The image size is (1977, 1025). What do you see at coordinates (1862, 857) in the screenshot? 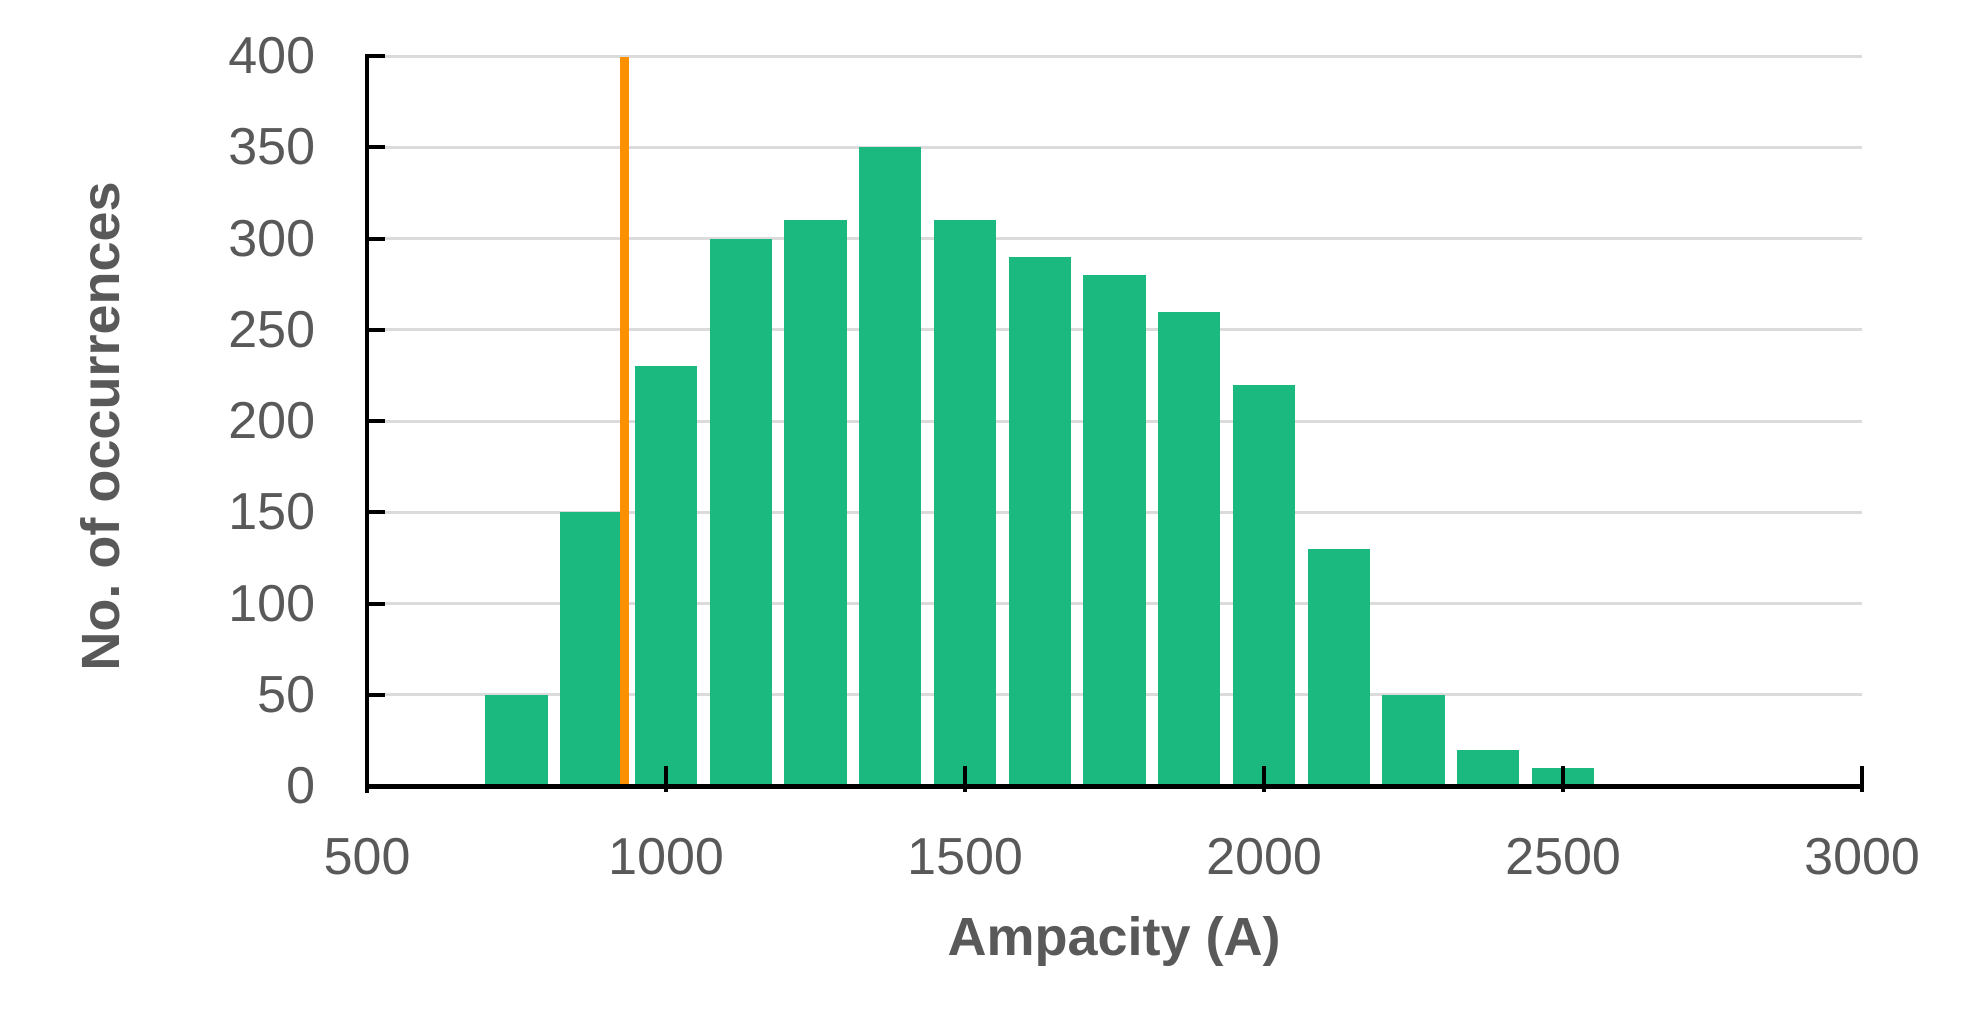
I see `x-tick-label-3000: 3000` at bounding box center [1862, 857].